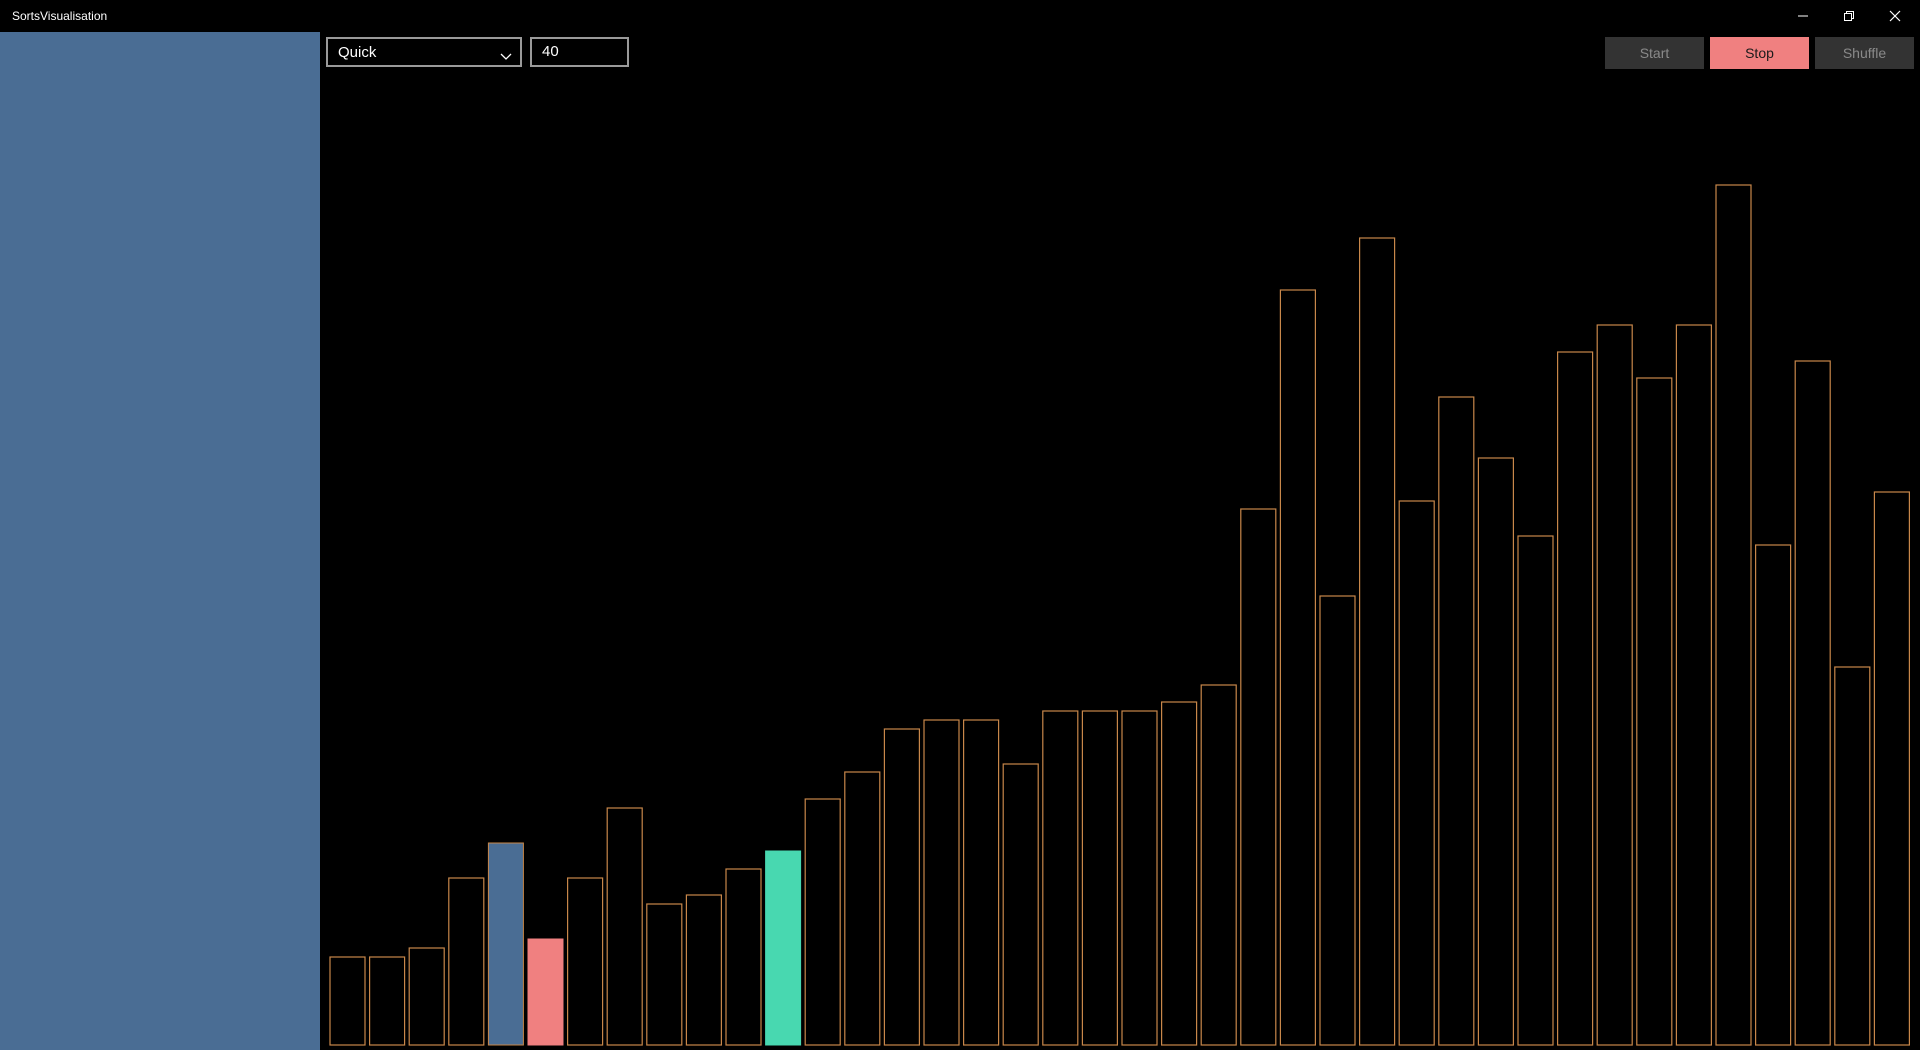 The image size is (1920, 1050). What do you see at coordinates (579, 52) in the screenshot?
I see `count-input: 40` at bounding box center [579, 52].